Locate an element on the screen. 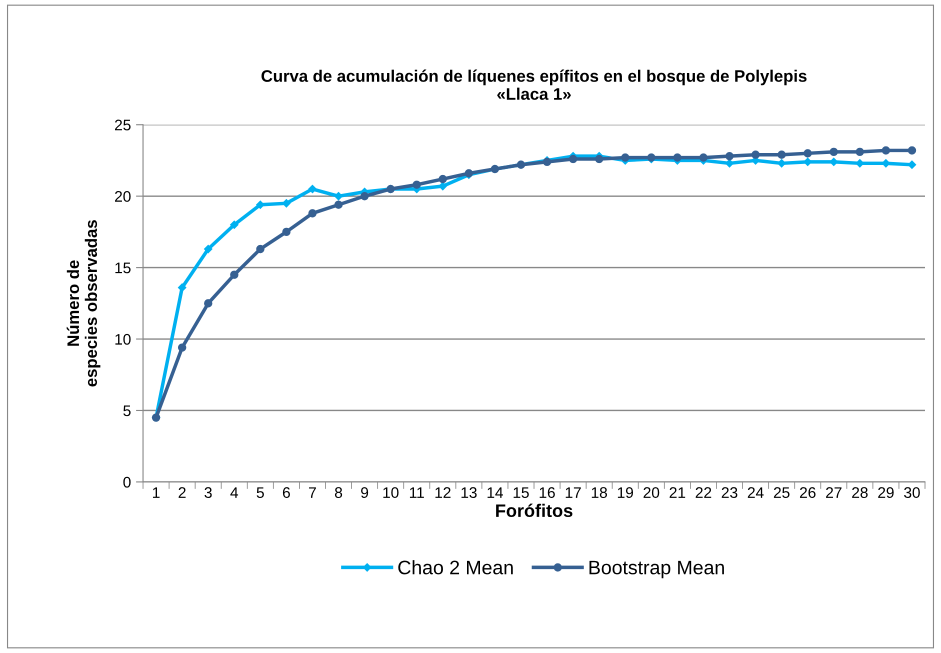  x-tick-label: 19 is located at coordinates (626, 492).